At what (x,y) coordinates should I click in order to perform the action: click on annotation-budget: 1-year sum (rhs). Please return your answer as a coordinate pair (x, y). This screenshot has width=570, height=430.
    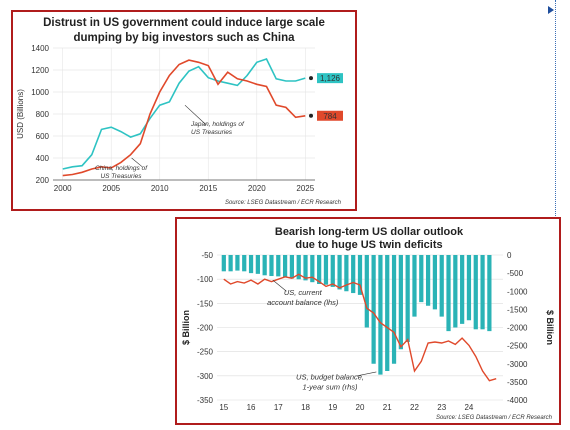
    Looking at the image, I should click on (331, 387).